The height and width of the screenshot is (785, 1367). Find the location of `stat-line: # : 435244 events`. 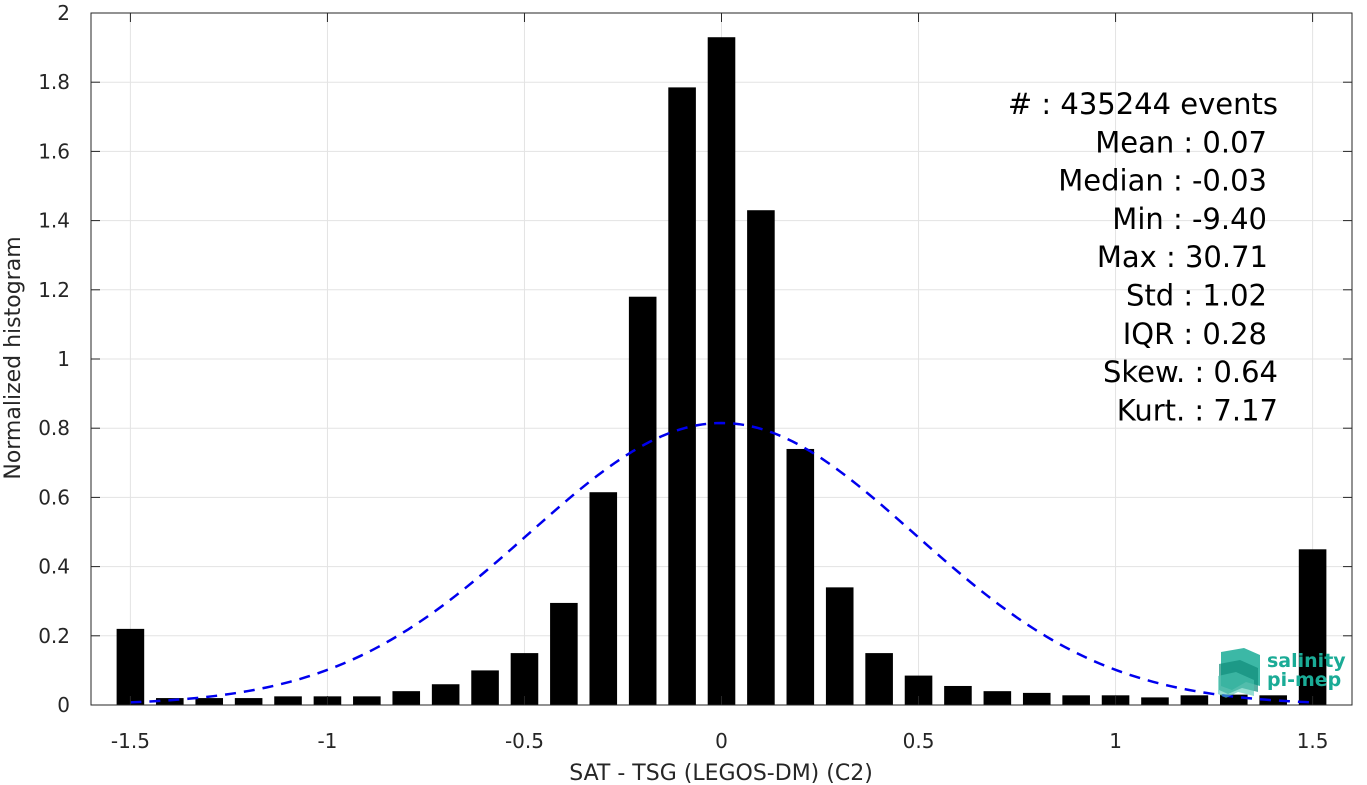

stat-line: # : 435244 events is located at coordinates (1143, 104).